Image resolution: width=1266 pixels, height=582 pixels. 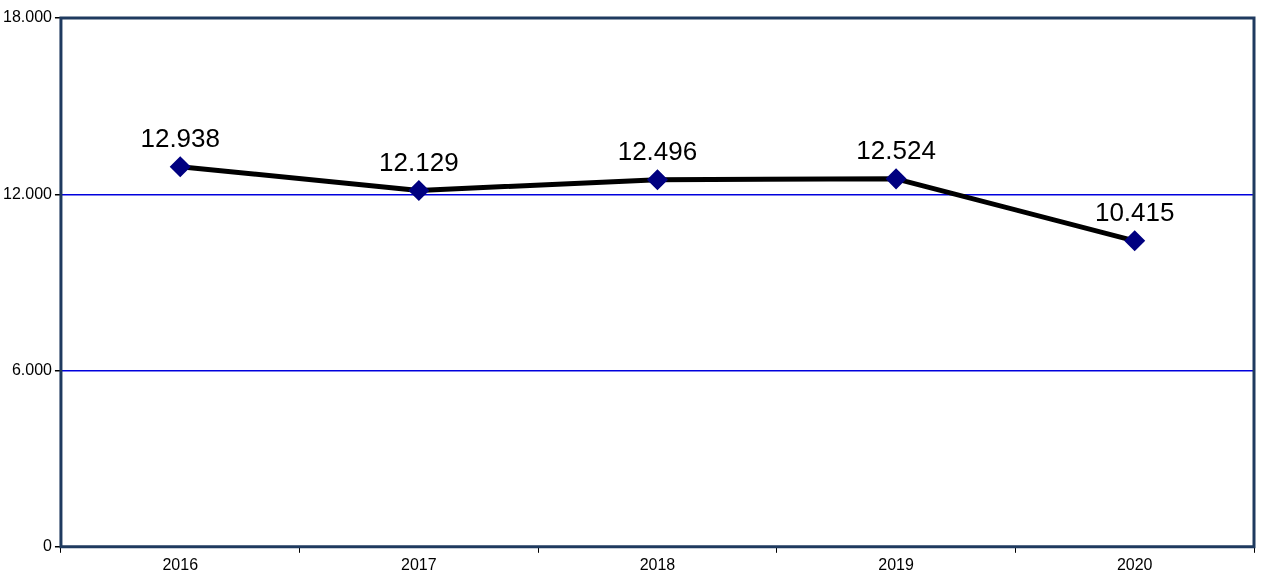 What do you see at coordinates (657, 150) in the screenshot?
I see `data-label: 12.496` at bounding box center [657, 150].